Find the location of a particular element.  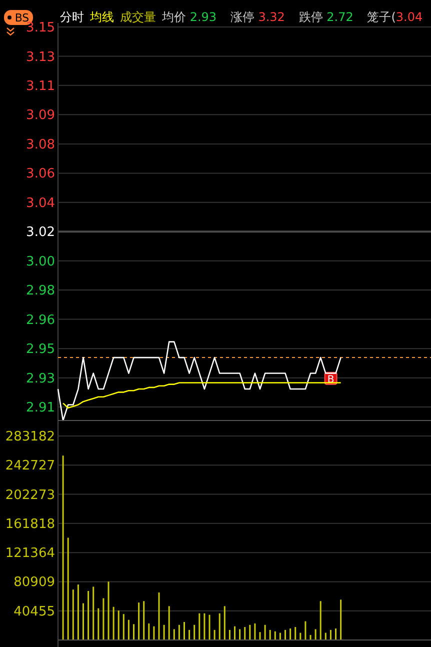

text: 均价 2.93 is located at coordinates (189, 17).